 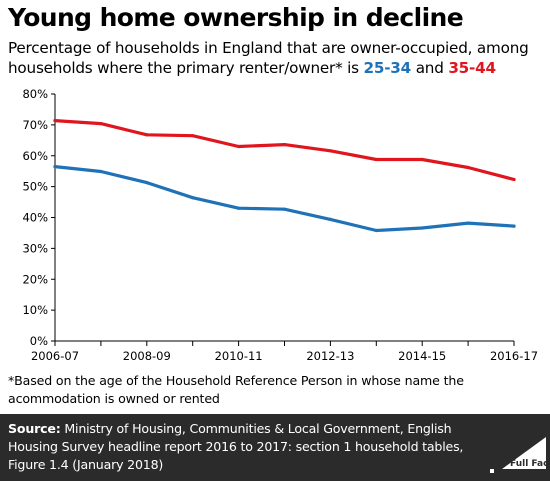 What do you see at coordinates (330, 356) in the screenshot?
I see `x-tick-label: 2012-13` at bounding box center [330, 356].